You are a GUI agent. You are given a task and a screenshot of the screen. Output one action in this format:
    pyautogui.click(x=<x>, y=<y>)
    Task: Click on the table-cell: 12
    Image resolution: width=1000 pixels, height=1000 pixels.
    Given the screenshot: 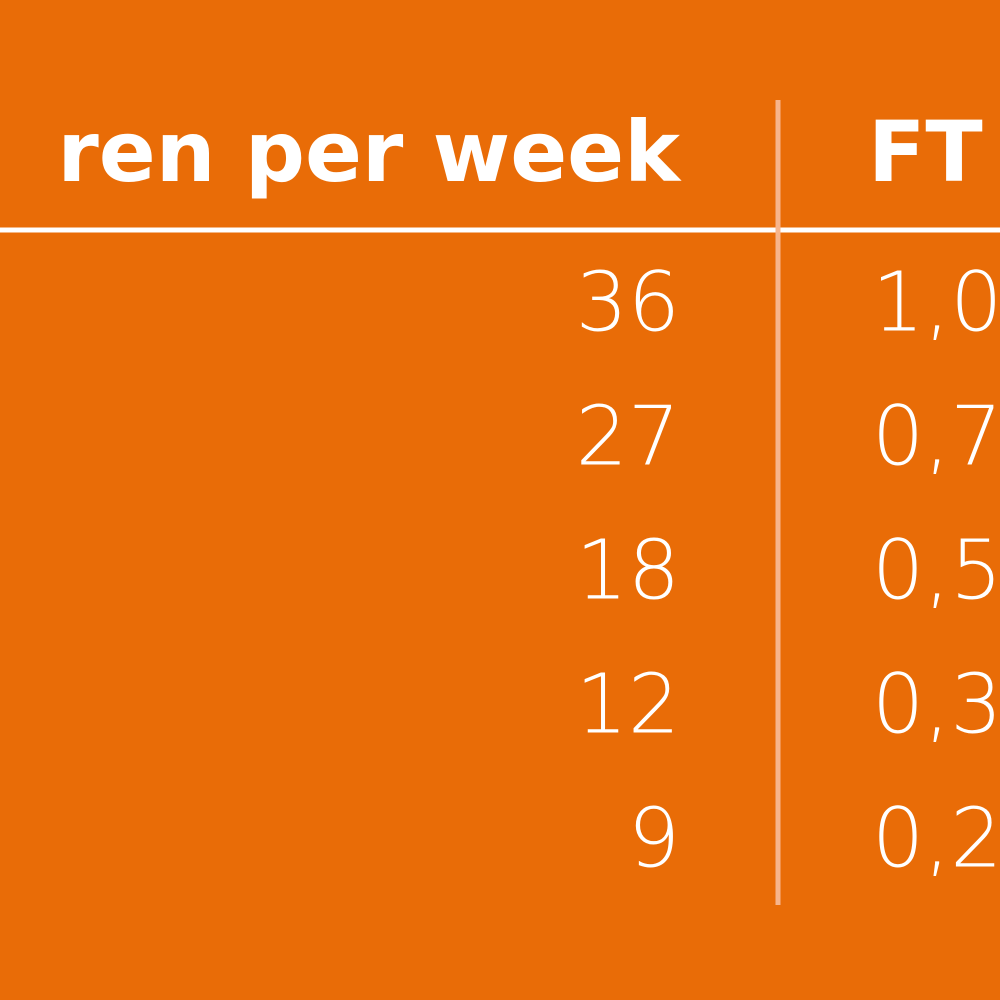 What is the action you would take?
    pyautogui.click(x=628, y=705)
    